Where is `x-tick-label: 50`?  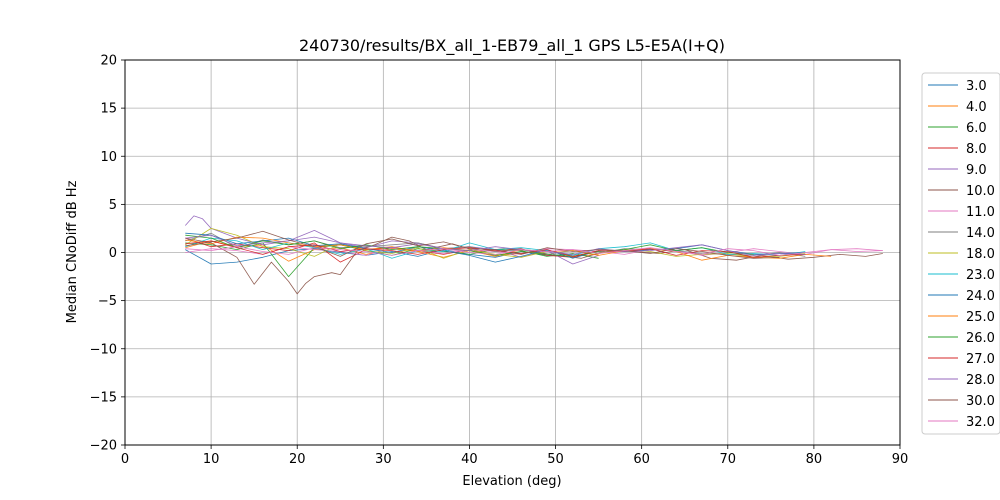 x-tick-label: 50 is located at coordinates (555, 459).